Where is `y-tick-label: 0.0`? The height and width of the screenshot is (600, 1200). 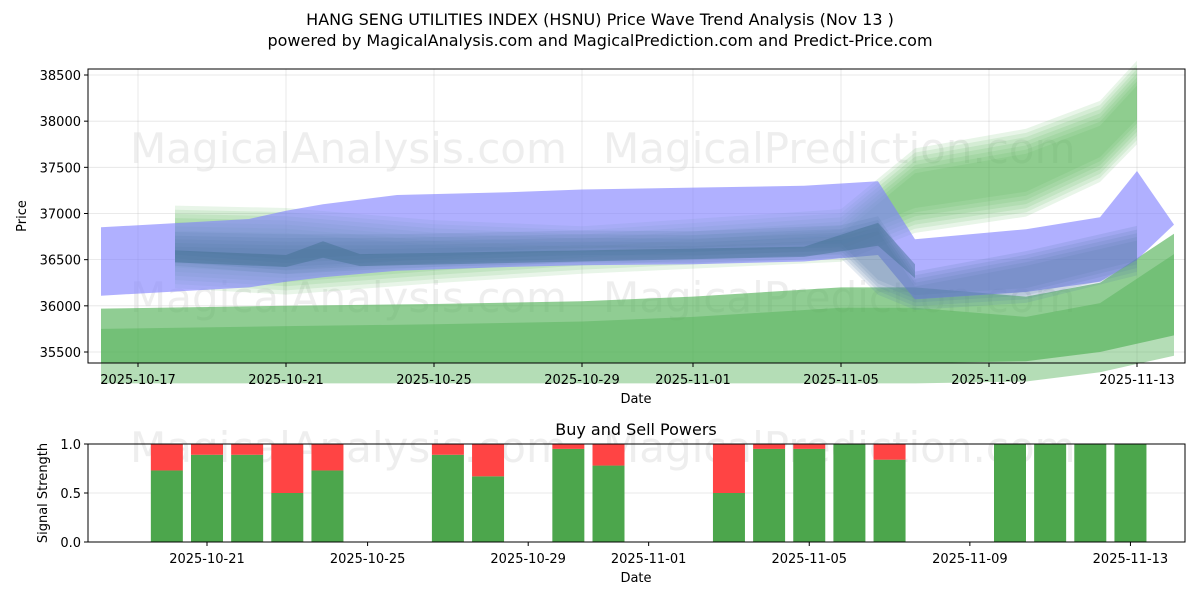
y-tick-label: 0.0 is located at coordinates (70, 543).